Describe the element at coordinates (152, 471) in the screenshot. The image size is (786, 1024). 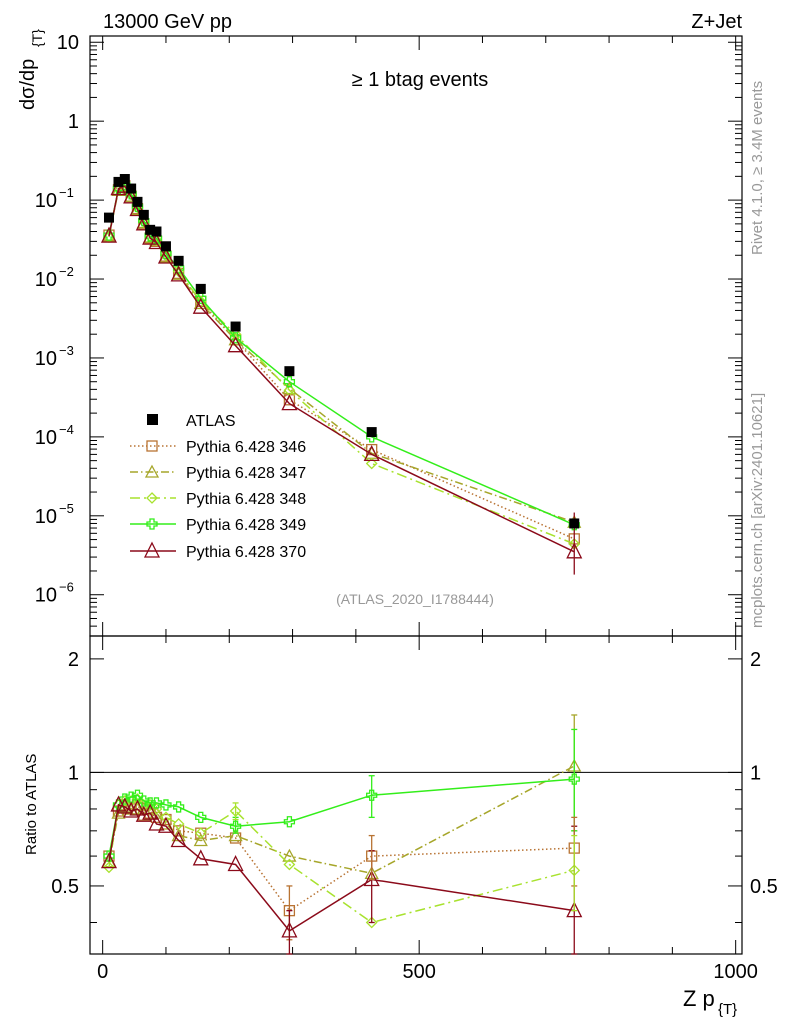
I see `legend-marker-s347` at that location.